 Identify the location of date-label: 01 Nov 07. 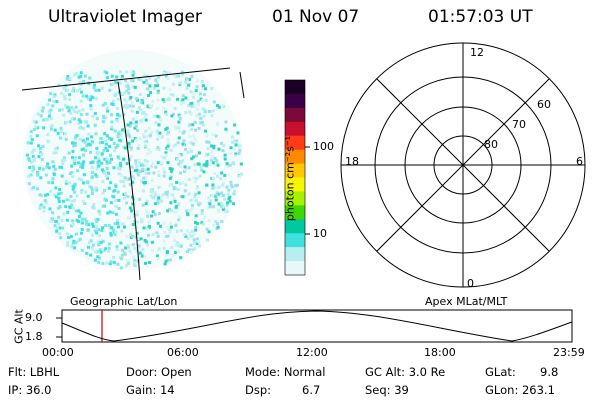
(316, 17).